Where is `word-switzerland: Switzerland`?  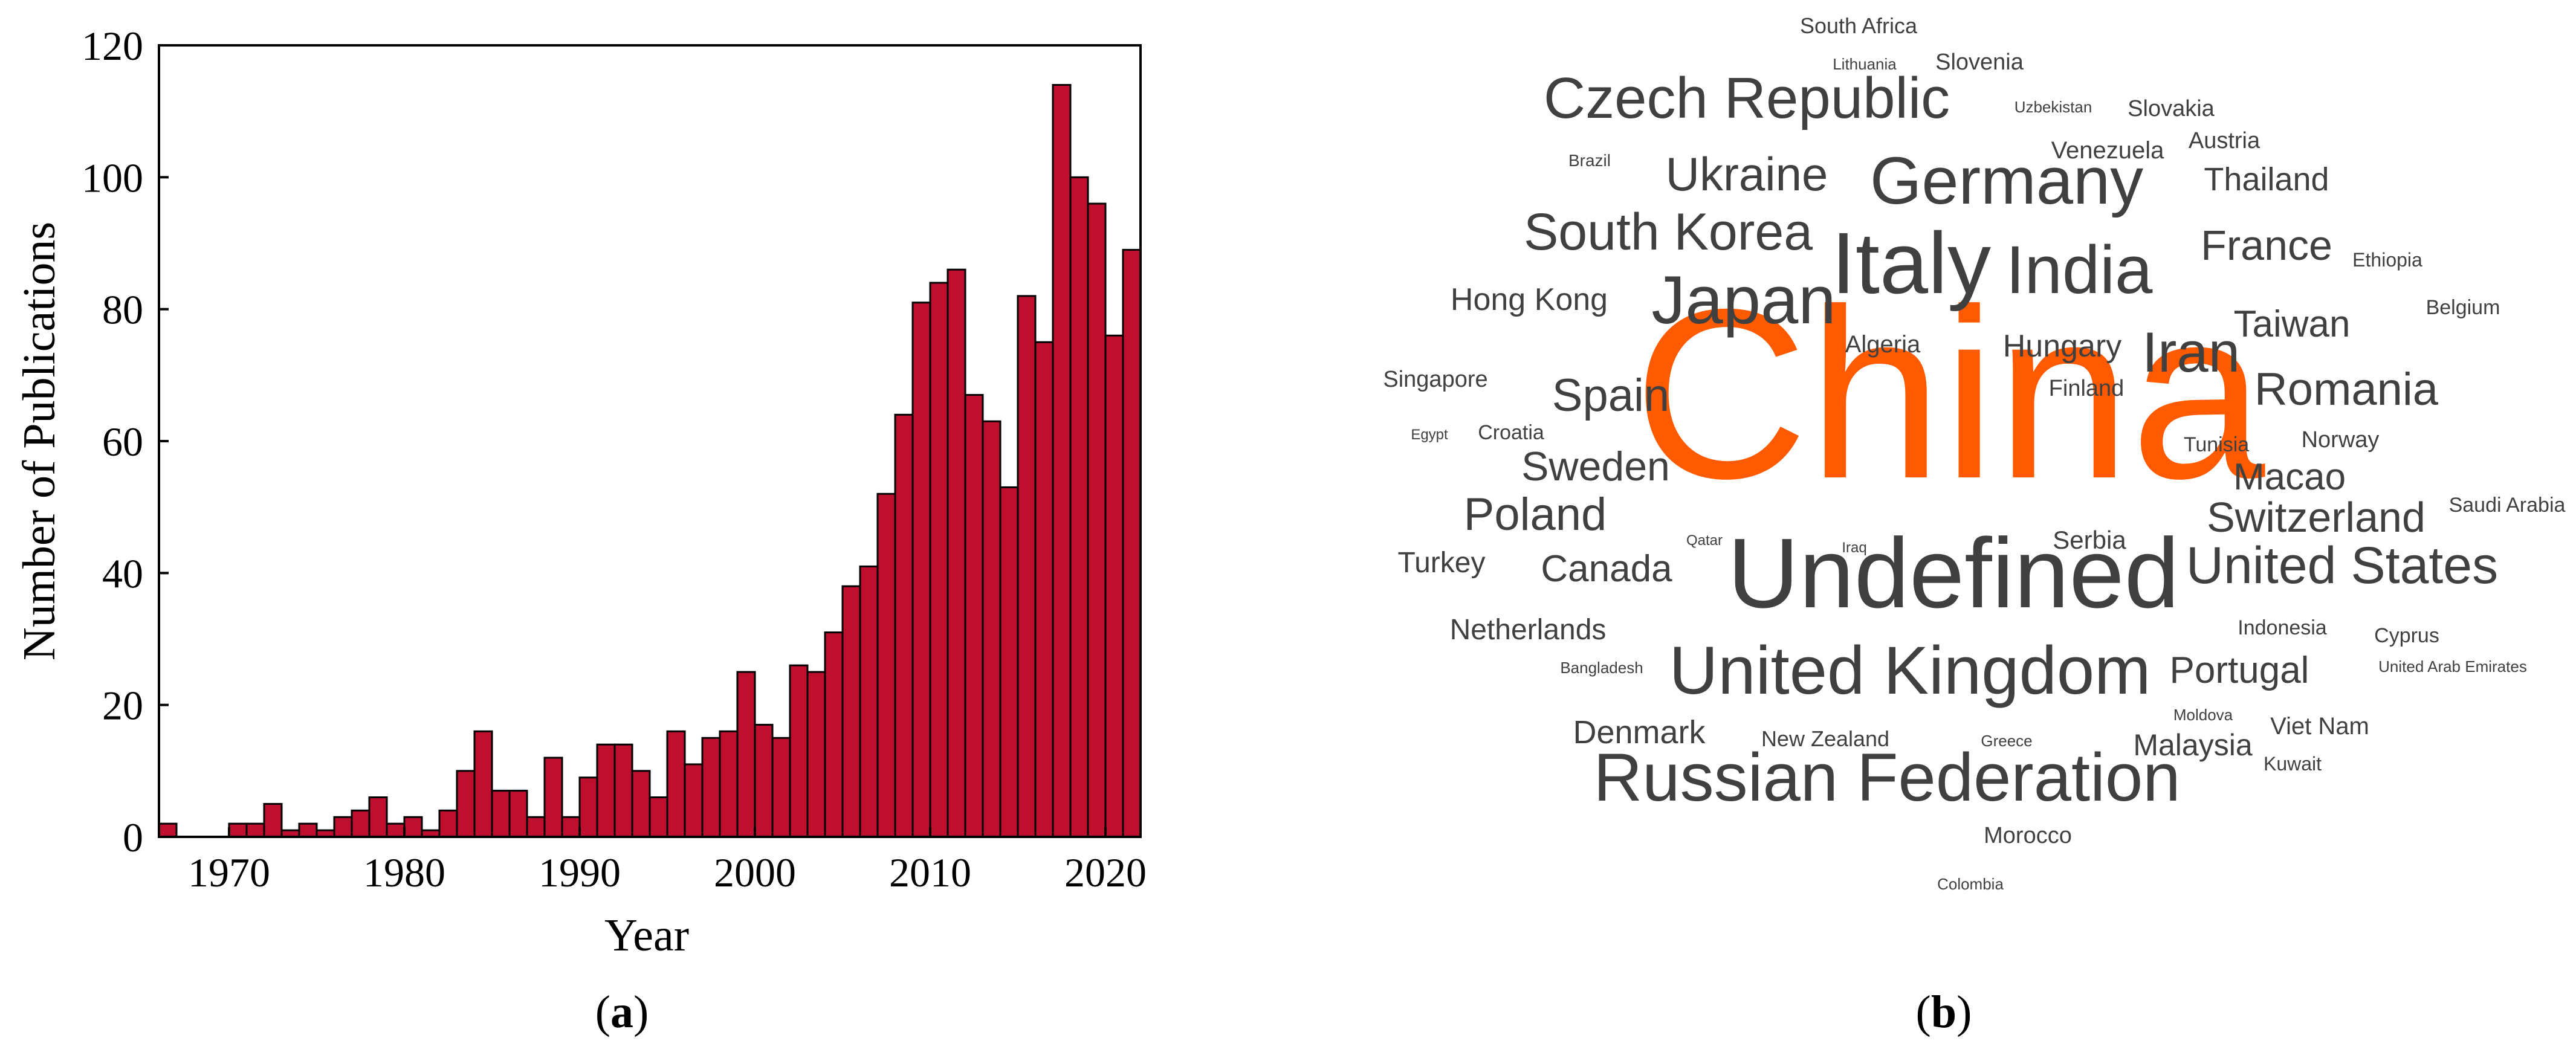
word-switzerland: Switzerland is located at coordinates (2316, 517).